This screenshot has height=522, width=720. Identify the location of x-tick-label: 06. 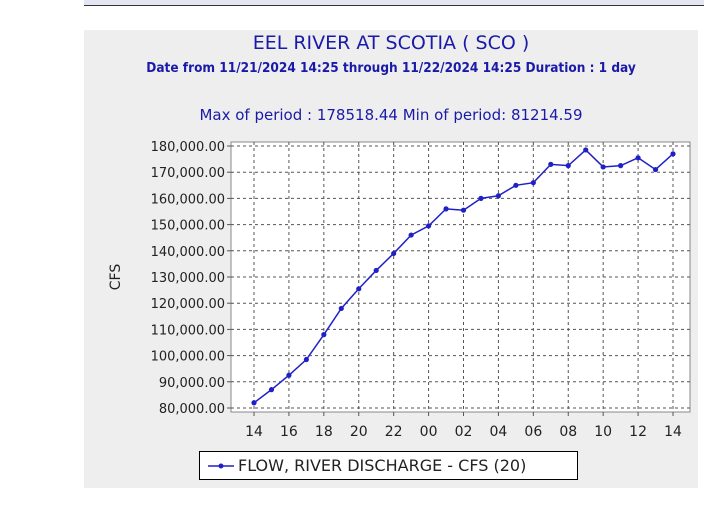
(533, 432).